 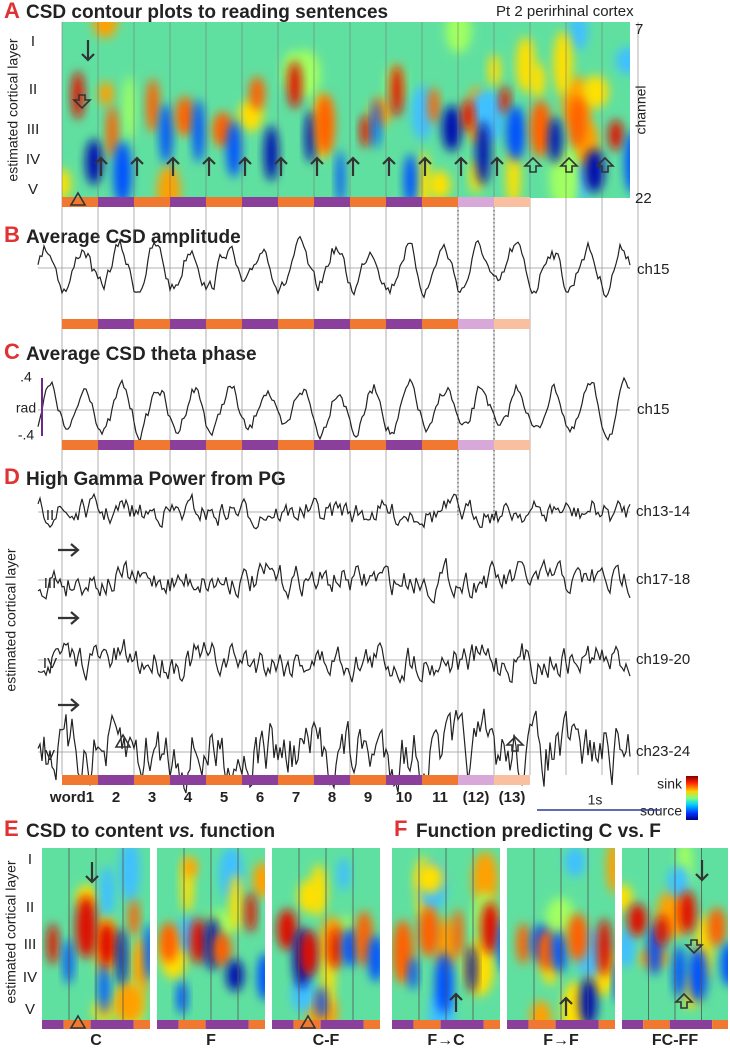 I want to click on y-label: -.4, so click(x=26, y=435).